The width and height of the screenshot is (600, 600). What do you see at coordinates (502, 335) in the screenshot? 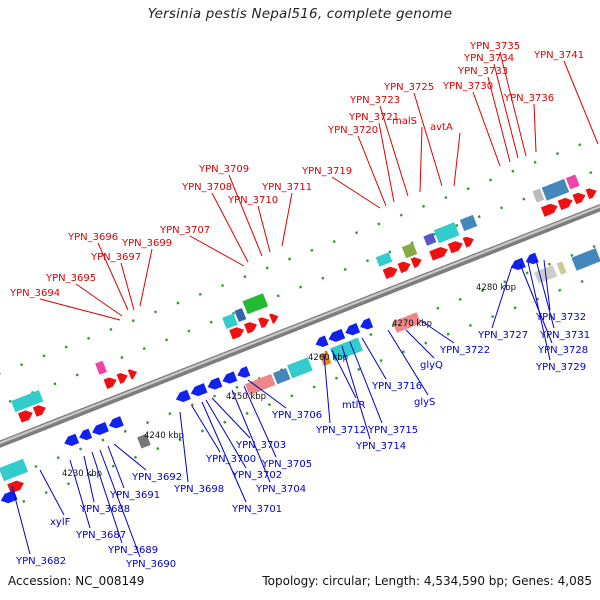
I see `bottom-gene-label: YPN_3727` at bounding box center [502, 335].